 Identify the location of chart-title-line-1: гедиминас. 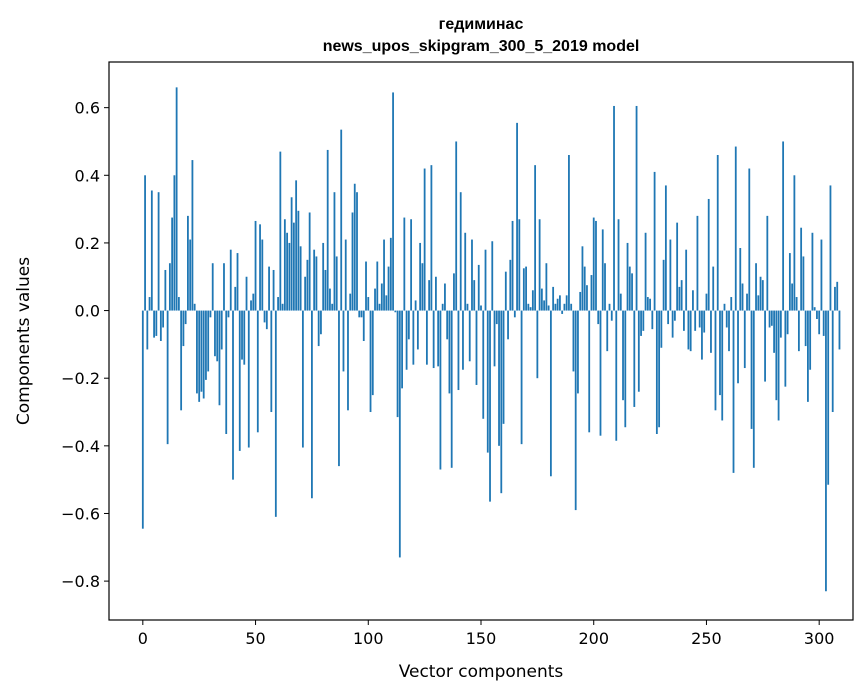
(481, 24).